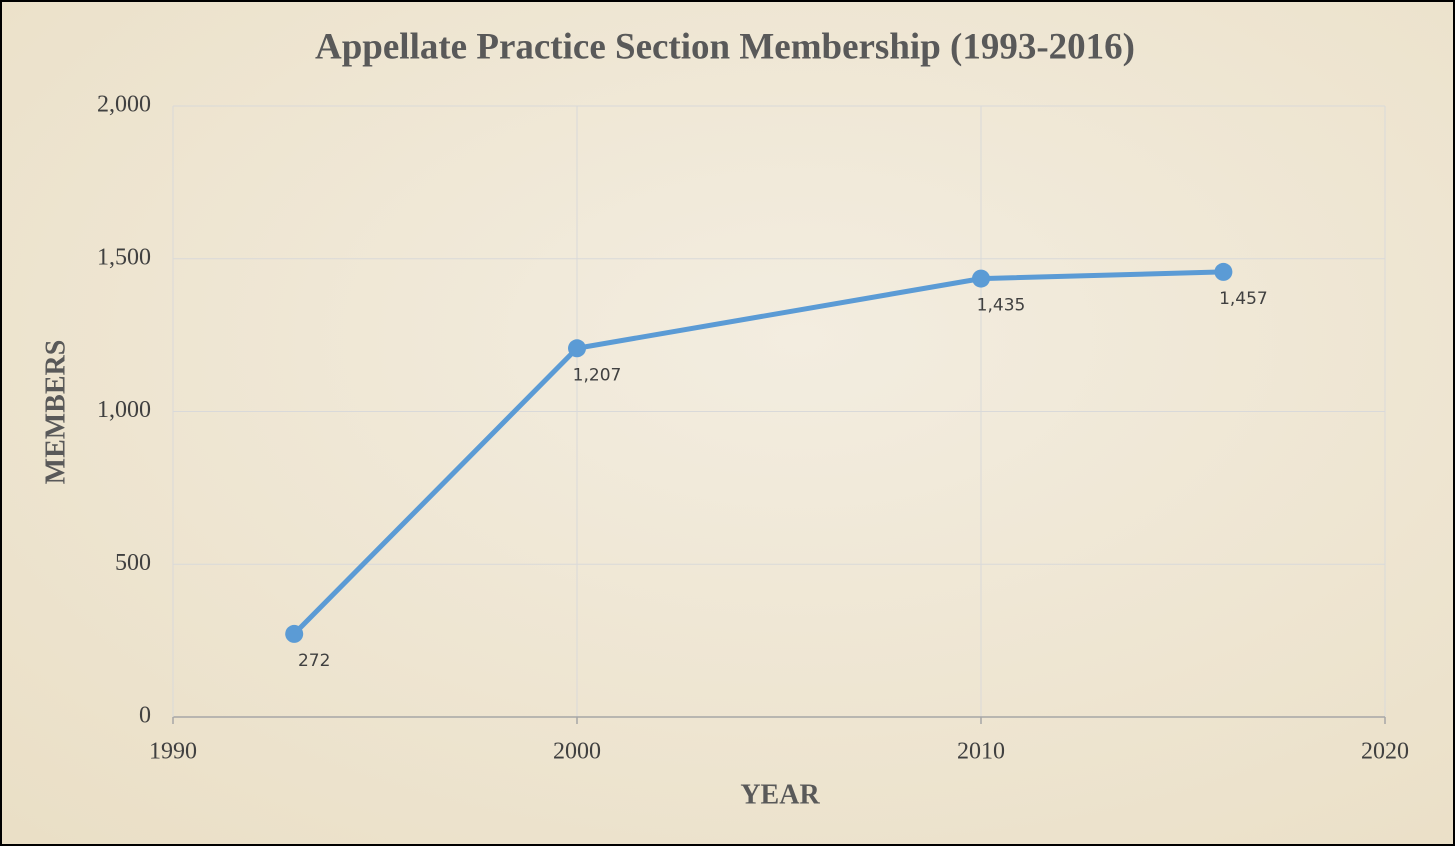  I want to click on y-tick-label: 500, so click(133, 563).